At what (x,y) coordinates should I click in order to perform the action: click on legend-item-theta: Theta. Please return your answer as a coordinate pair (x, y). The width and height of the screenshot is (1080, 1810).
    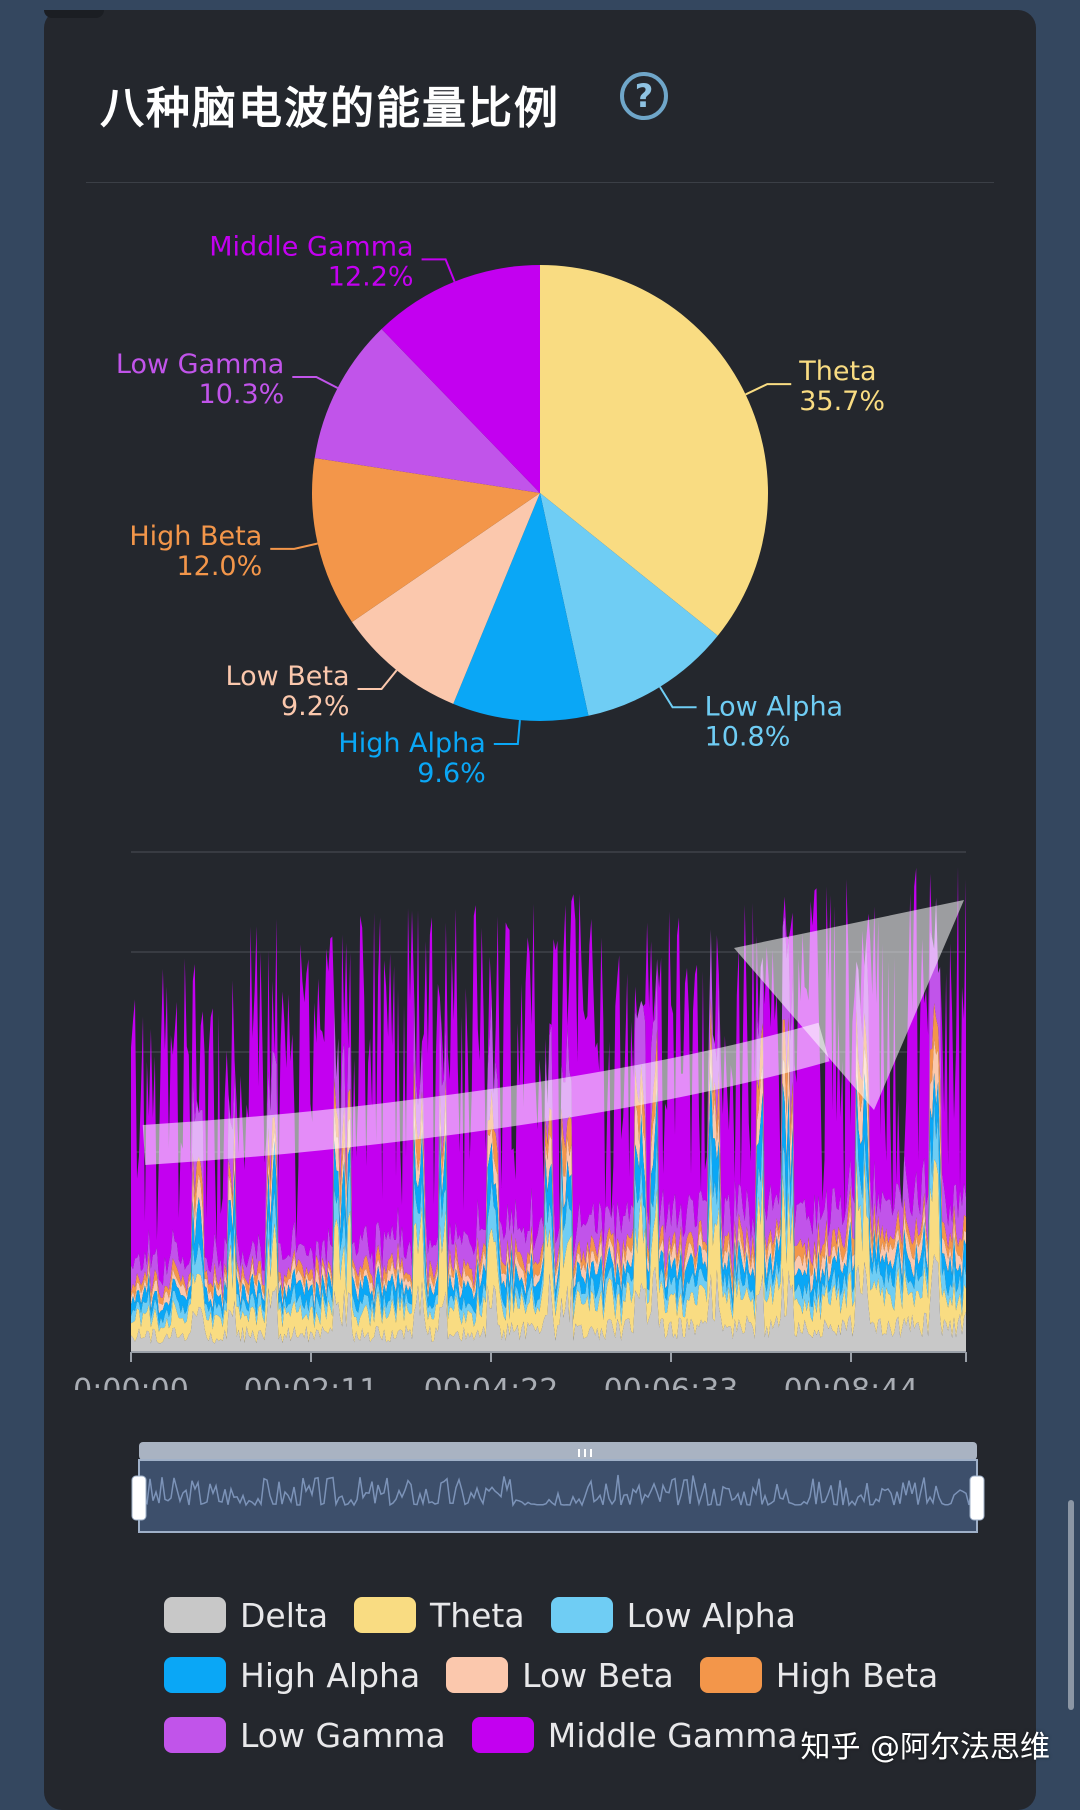
    Looking at the image, I should click on (439, 1615).